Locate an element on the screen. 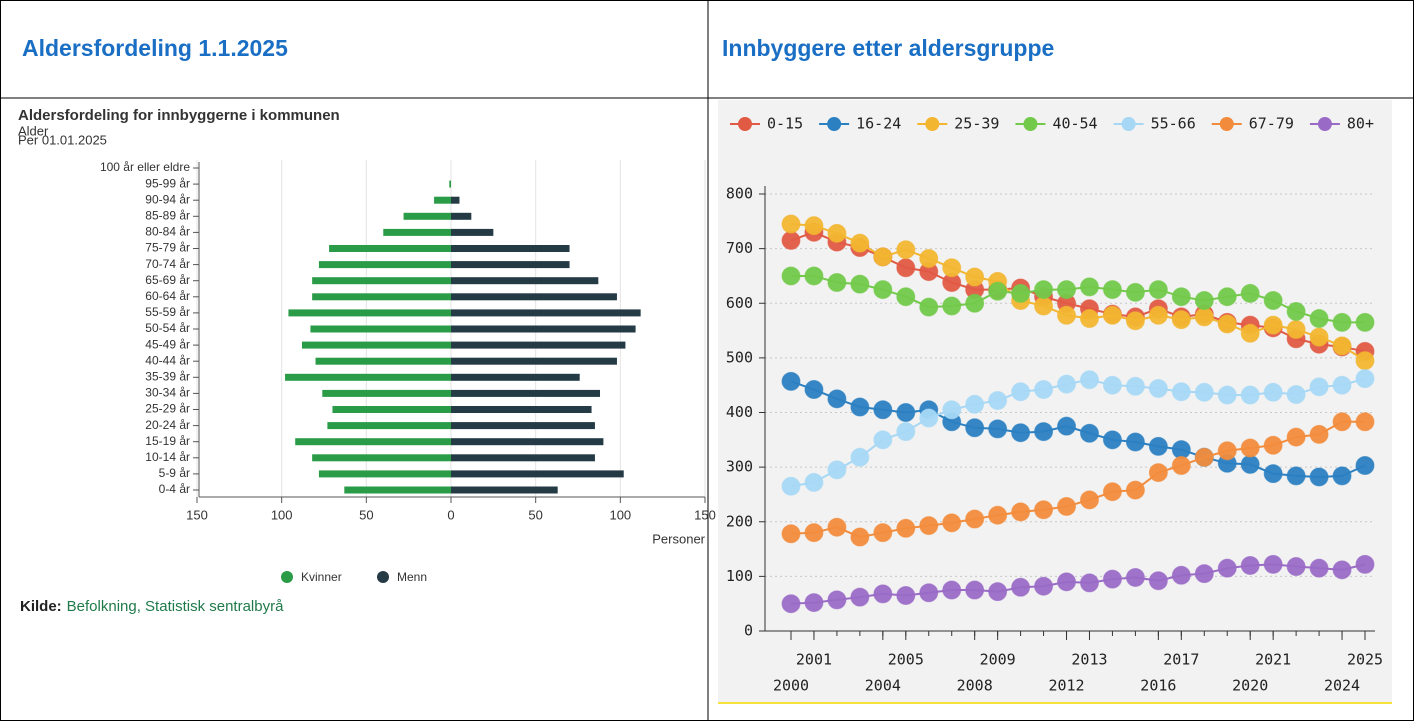 The image size is (1414, 721). source-link: Befolkning, Statistisk sentralbyrå is located at coordinates (175, 606).